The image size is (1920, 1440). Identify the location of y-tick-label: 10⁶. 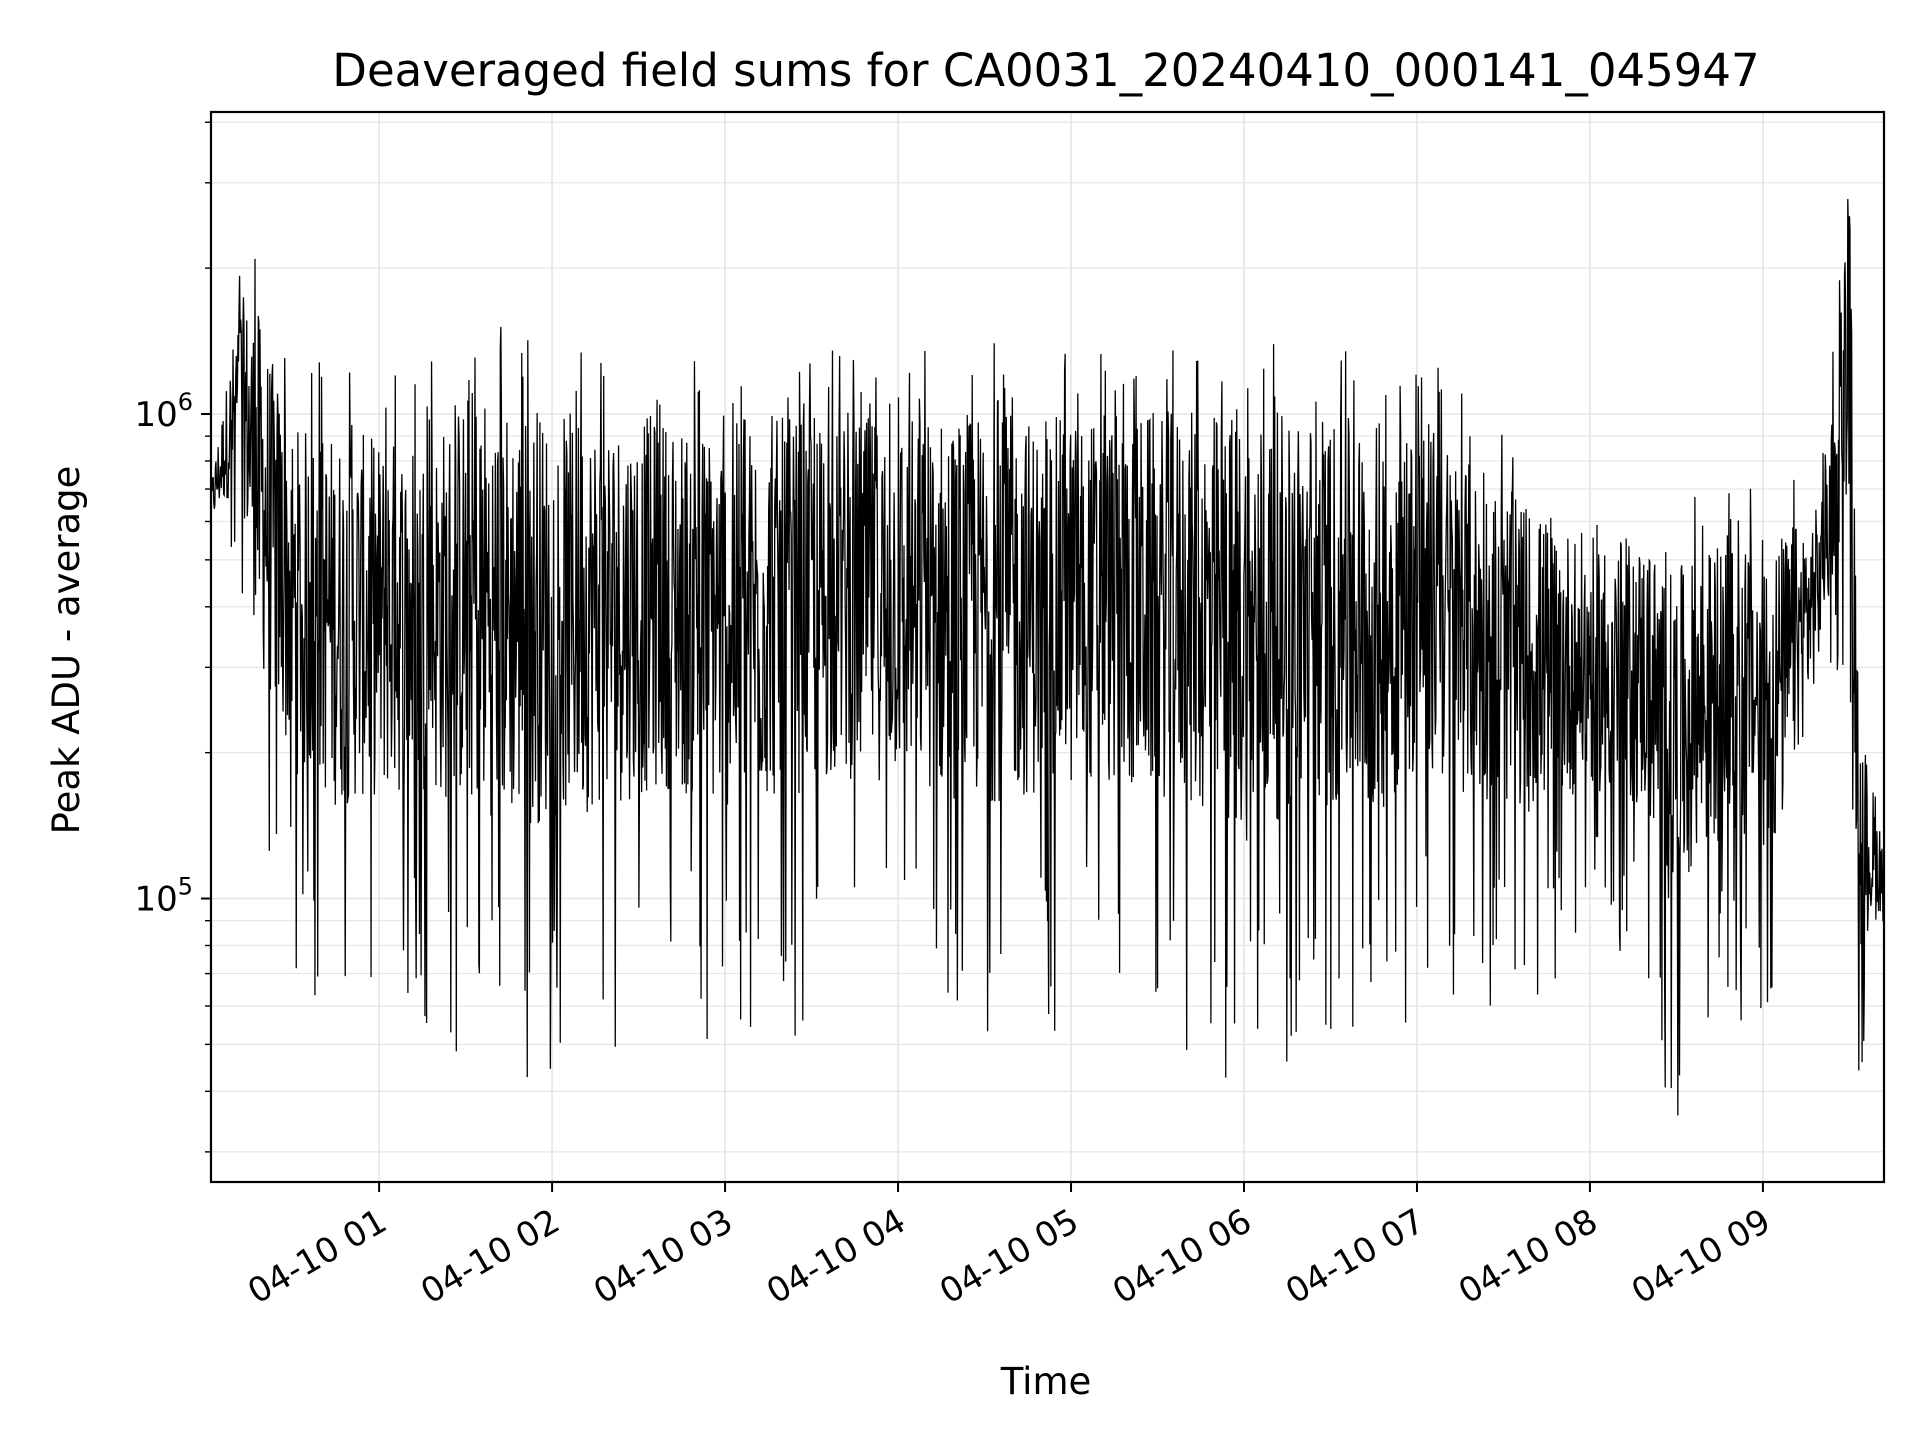
(163, 411).